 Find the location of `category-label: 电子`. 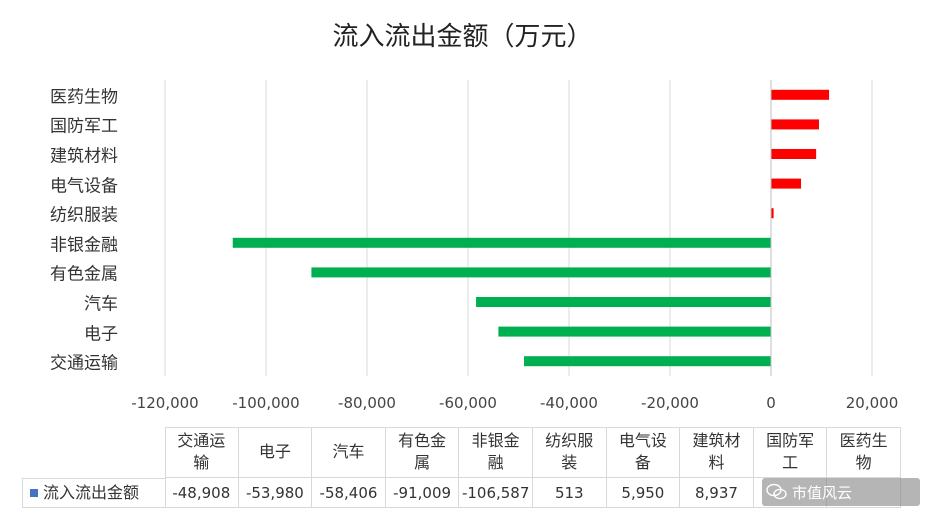

category-label: 电子 is located at coordinates (101, 334).